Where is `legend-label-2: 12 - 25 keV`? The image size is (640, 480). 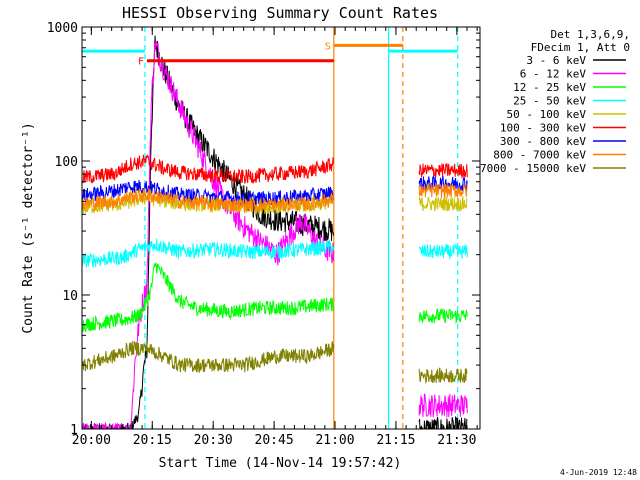
legend-label-2: 12 - 25 keV is located at coordinates (549, 87).